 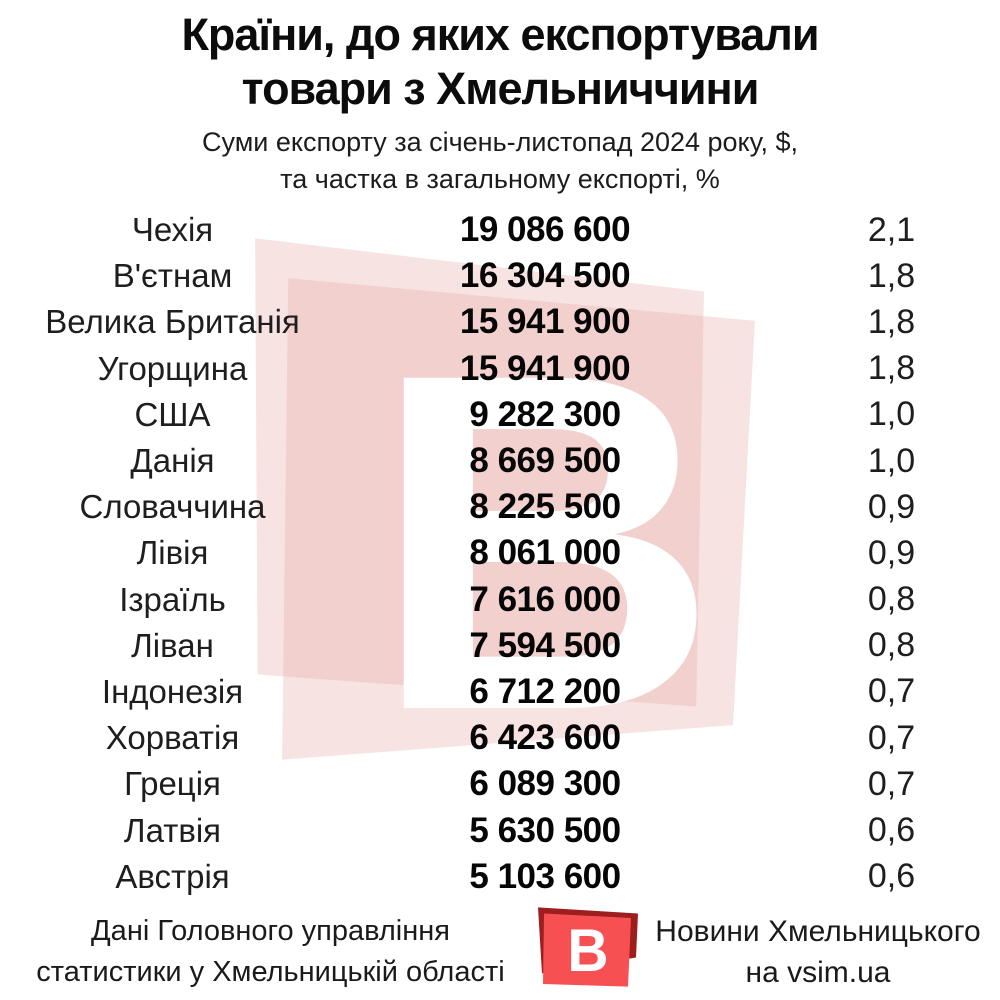 I want to click on export-amount: 5 630 500, so click(x=545, y=830).